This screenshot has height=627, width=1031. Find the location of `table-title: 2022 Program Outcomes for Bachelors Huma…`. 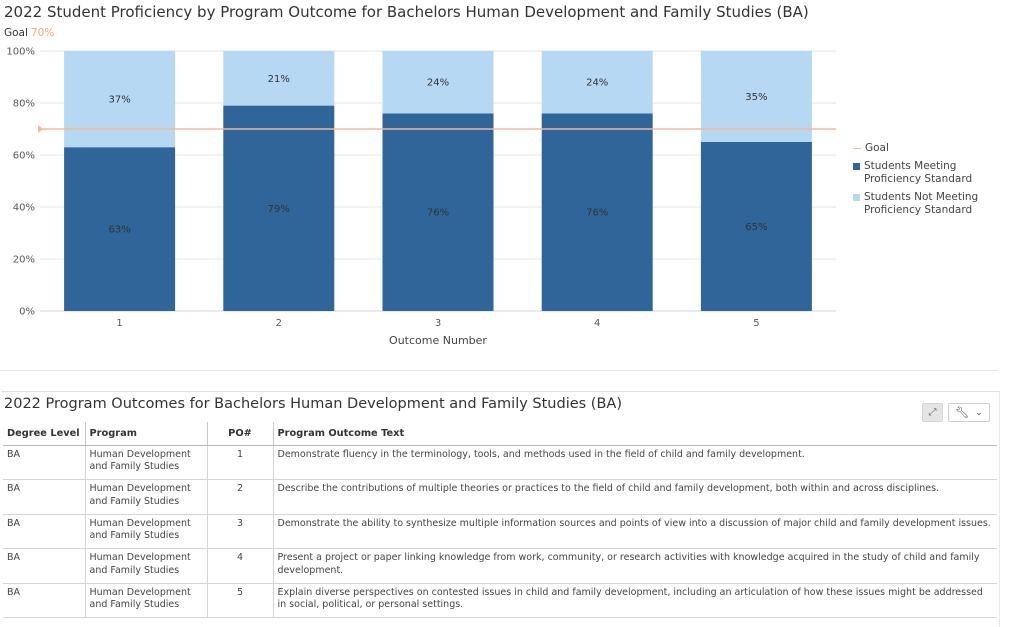

table-title: 2022 Program Outcomes for Bachelors Huma… is located at coordinates (313, 404).